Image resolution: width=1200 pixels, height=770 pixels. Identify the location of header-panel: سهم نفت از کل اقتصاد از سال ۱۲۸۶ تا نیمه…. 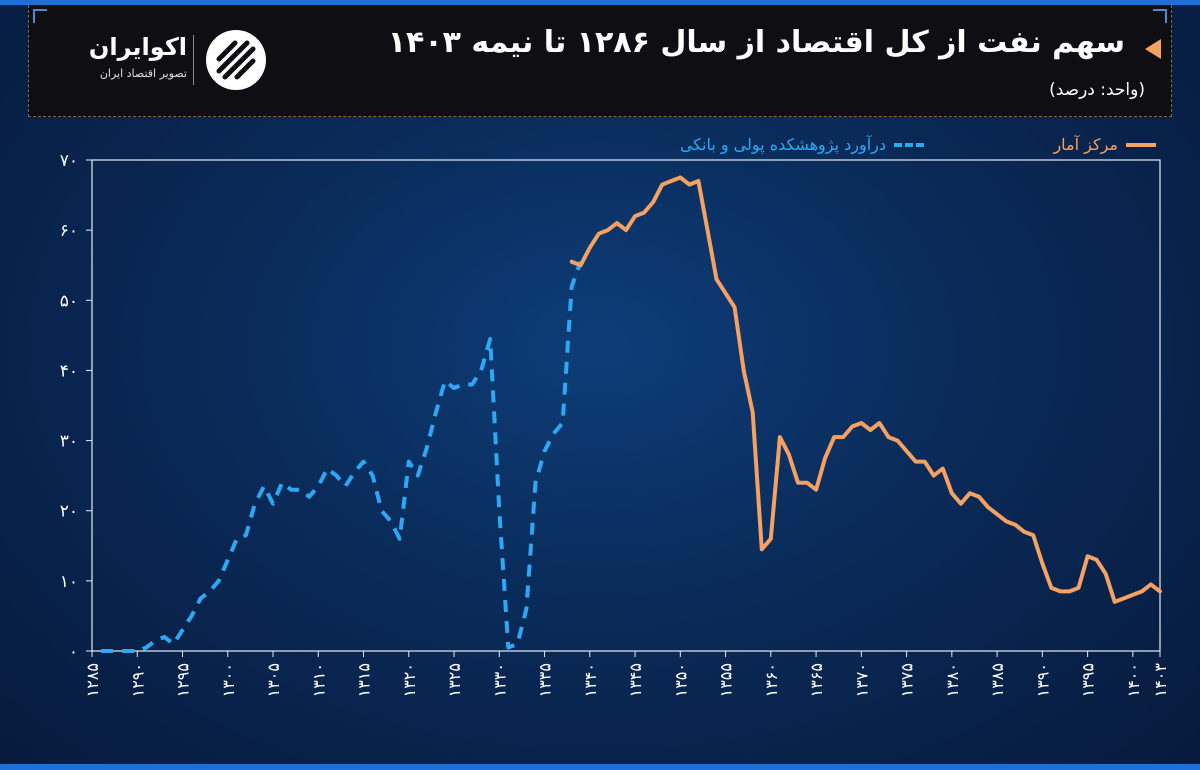
(600, 61).